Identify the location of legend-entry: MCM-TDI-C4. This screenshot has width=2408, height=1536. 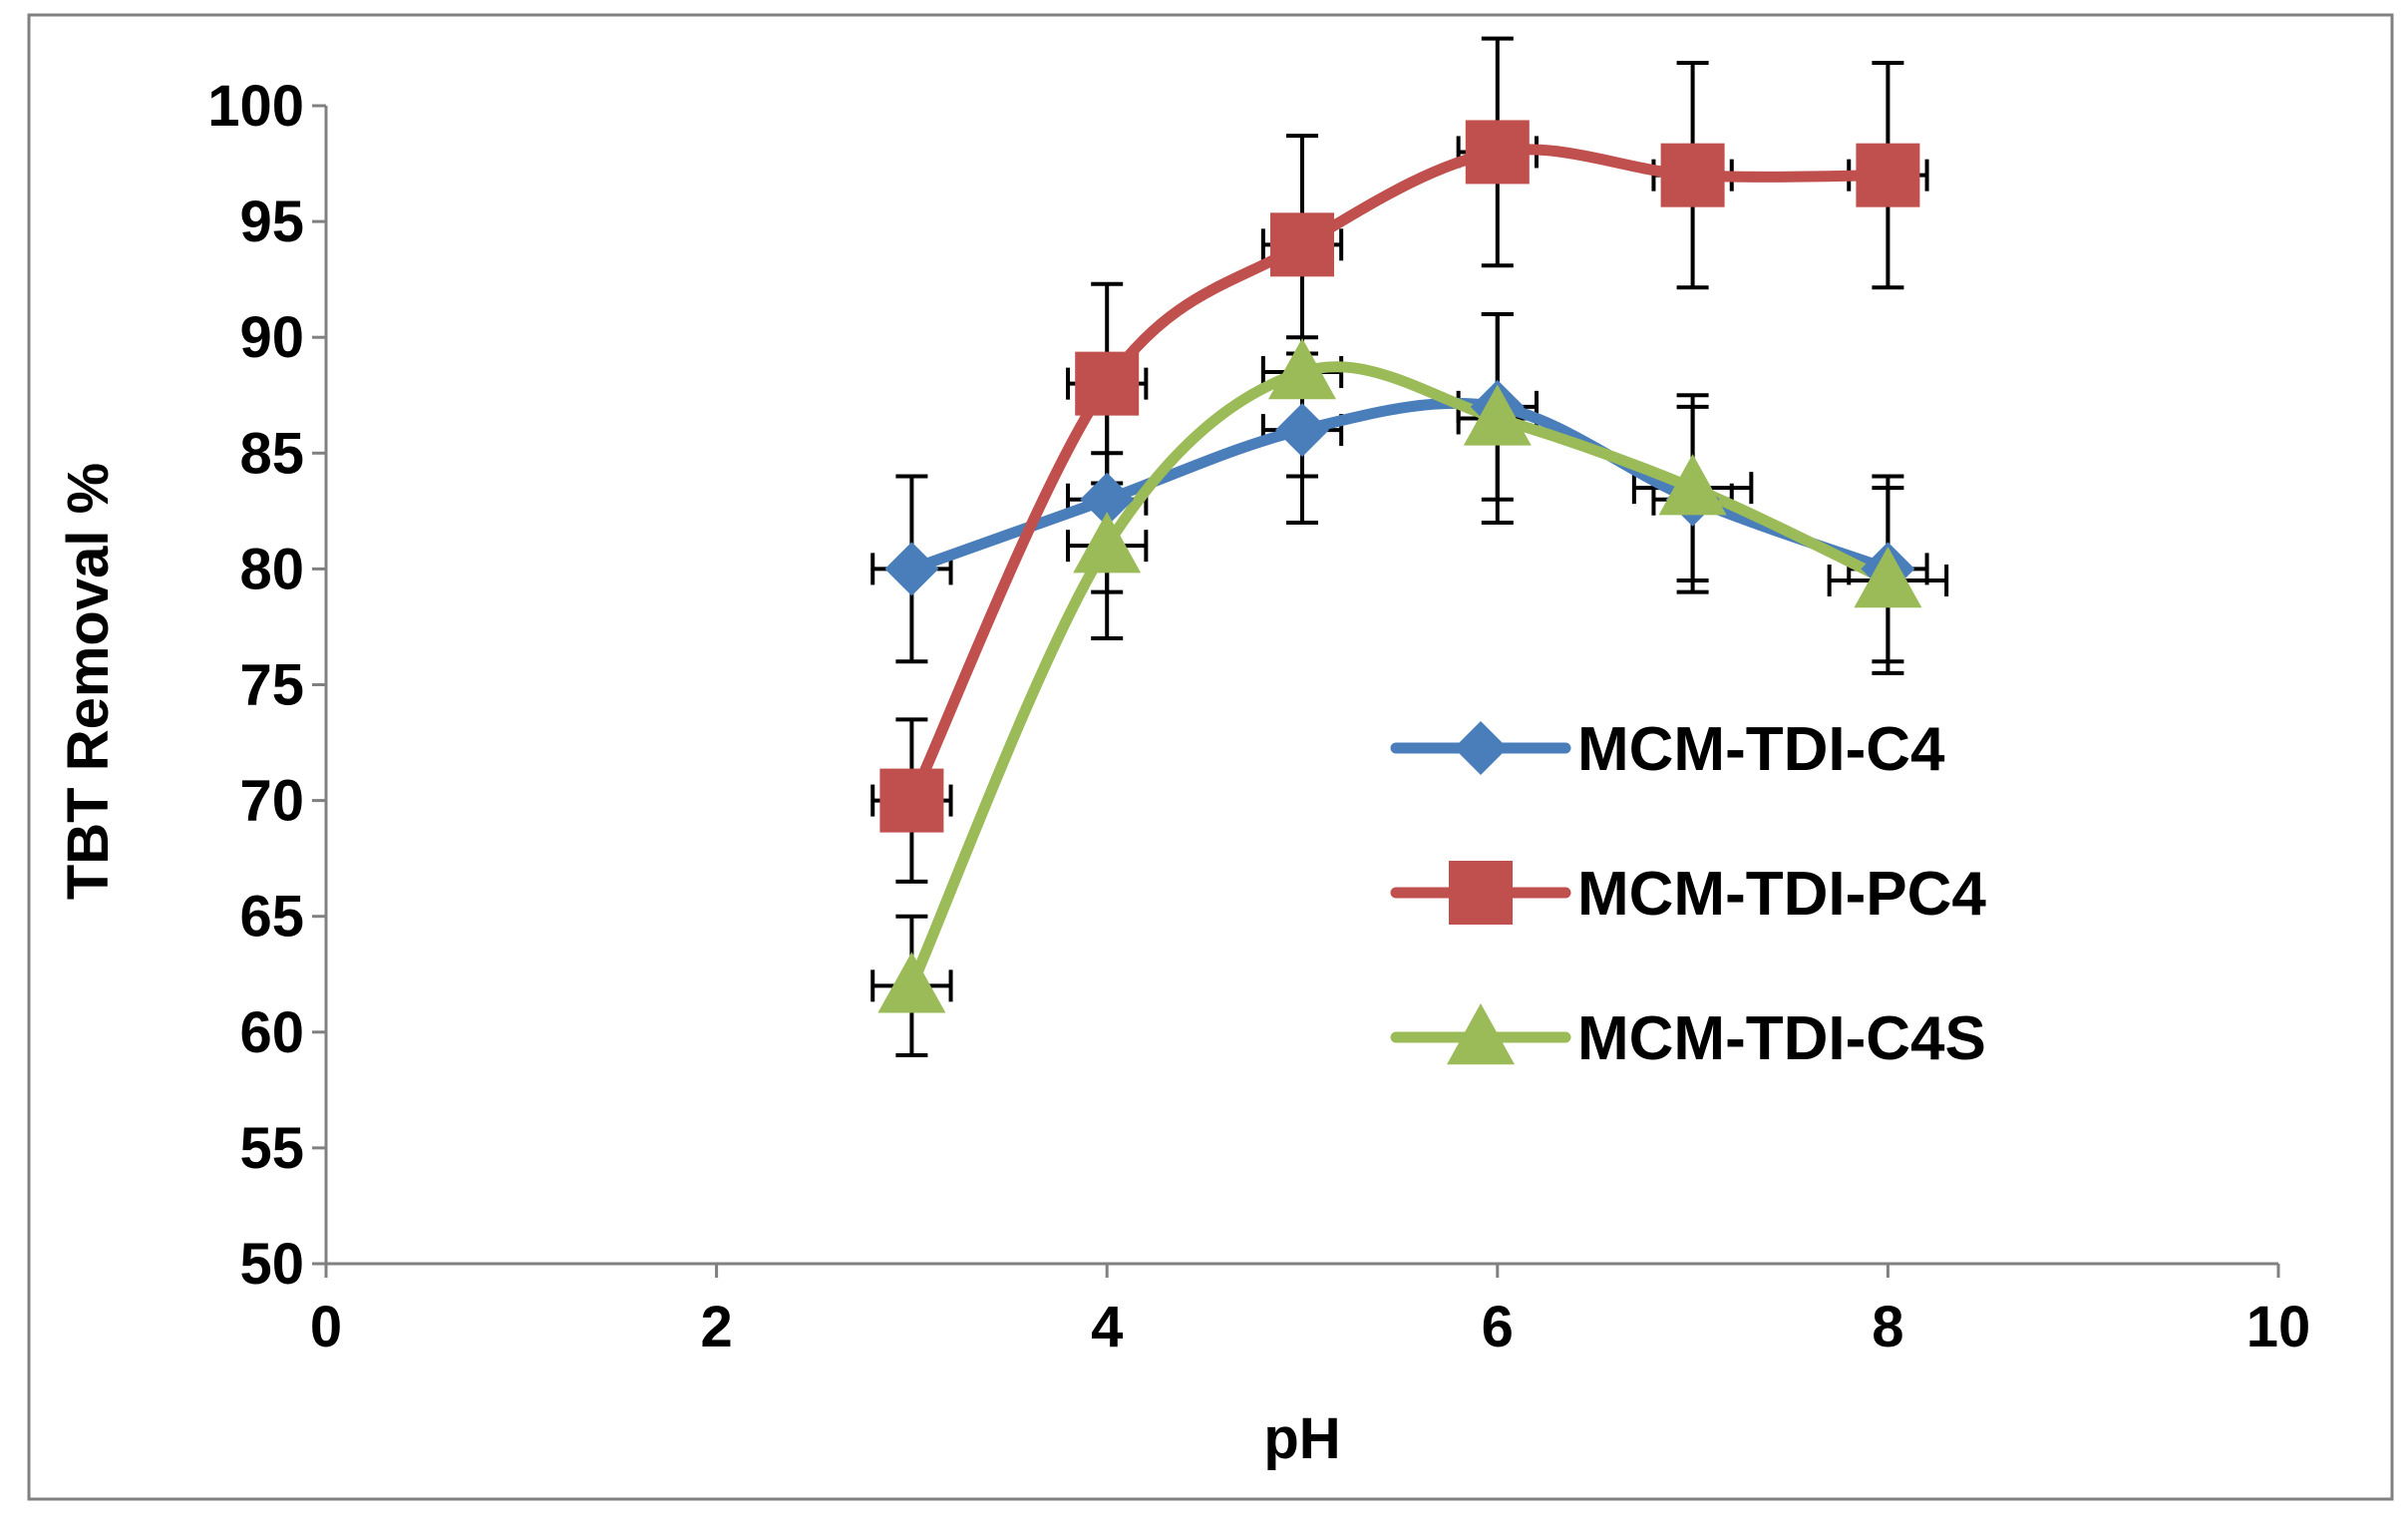
(1668, 750).